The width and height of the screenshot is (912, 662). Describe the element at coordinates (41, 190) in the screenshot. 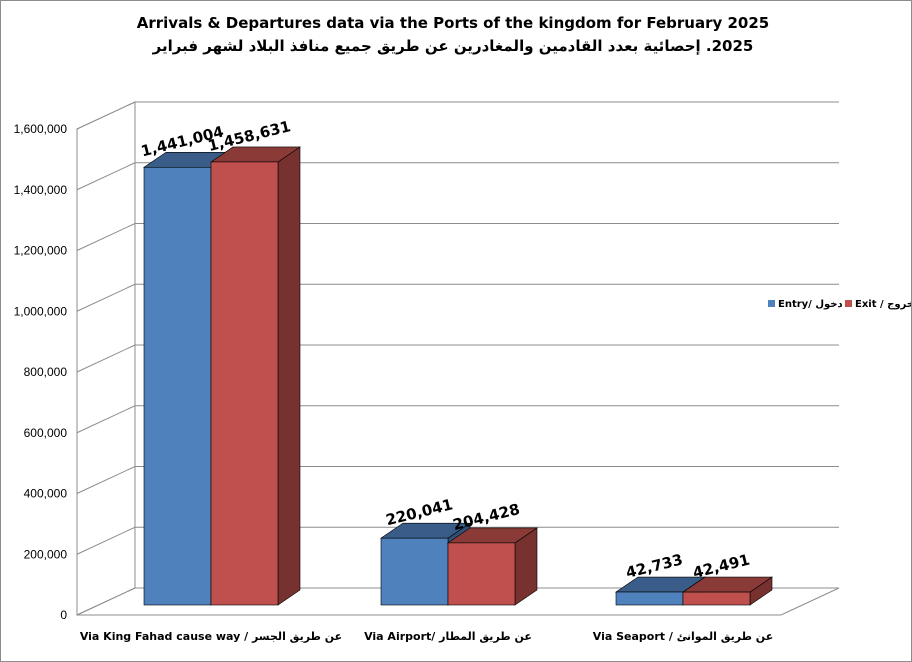

I see `y-tick-label: 1,400,000` at that location.